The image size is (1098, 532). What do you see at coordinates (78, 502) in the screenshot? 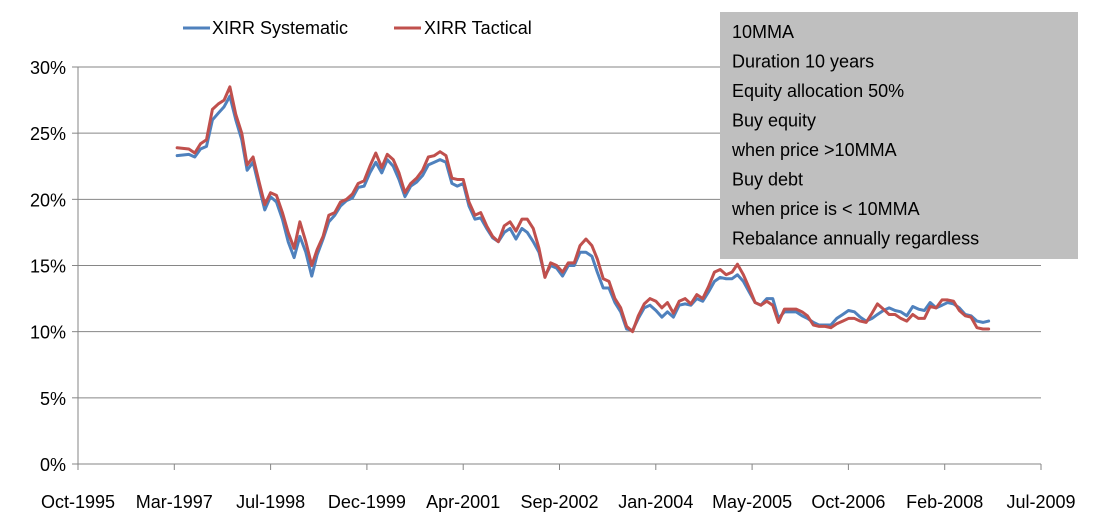
I see `x-tick-label: Oct-1995` at bounding box center [78, 502].